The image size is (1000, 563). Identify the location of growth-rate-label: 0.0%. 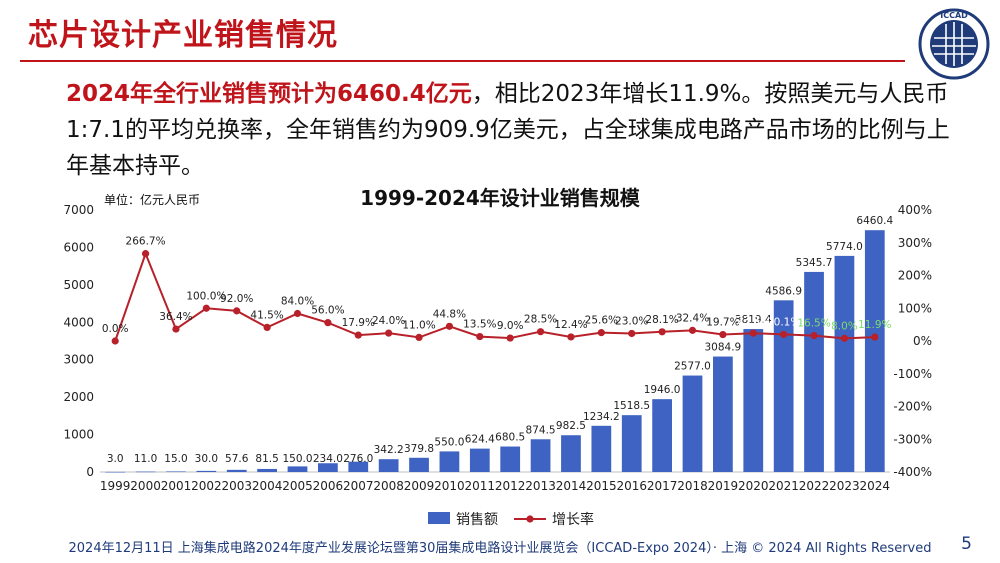
(115, 329).